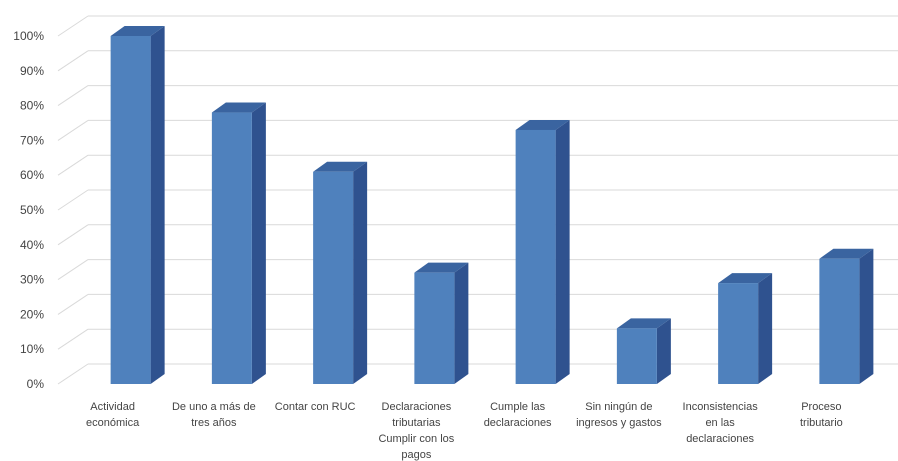 The height and width of the screenshot is (461, 898). Describe the element at coordinates (32, 245) in the screenshot. I see `y-tick-label: 40%` at that location.